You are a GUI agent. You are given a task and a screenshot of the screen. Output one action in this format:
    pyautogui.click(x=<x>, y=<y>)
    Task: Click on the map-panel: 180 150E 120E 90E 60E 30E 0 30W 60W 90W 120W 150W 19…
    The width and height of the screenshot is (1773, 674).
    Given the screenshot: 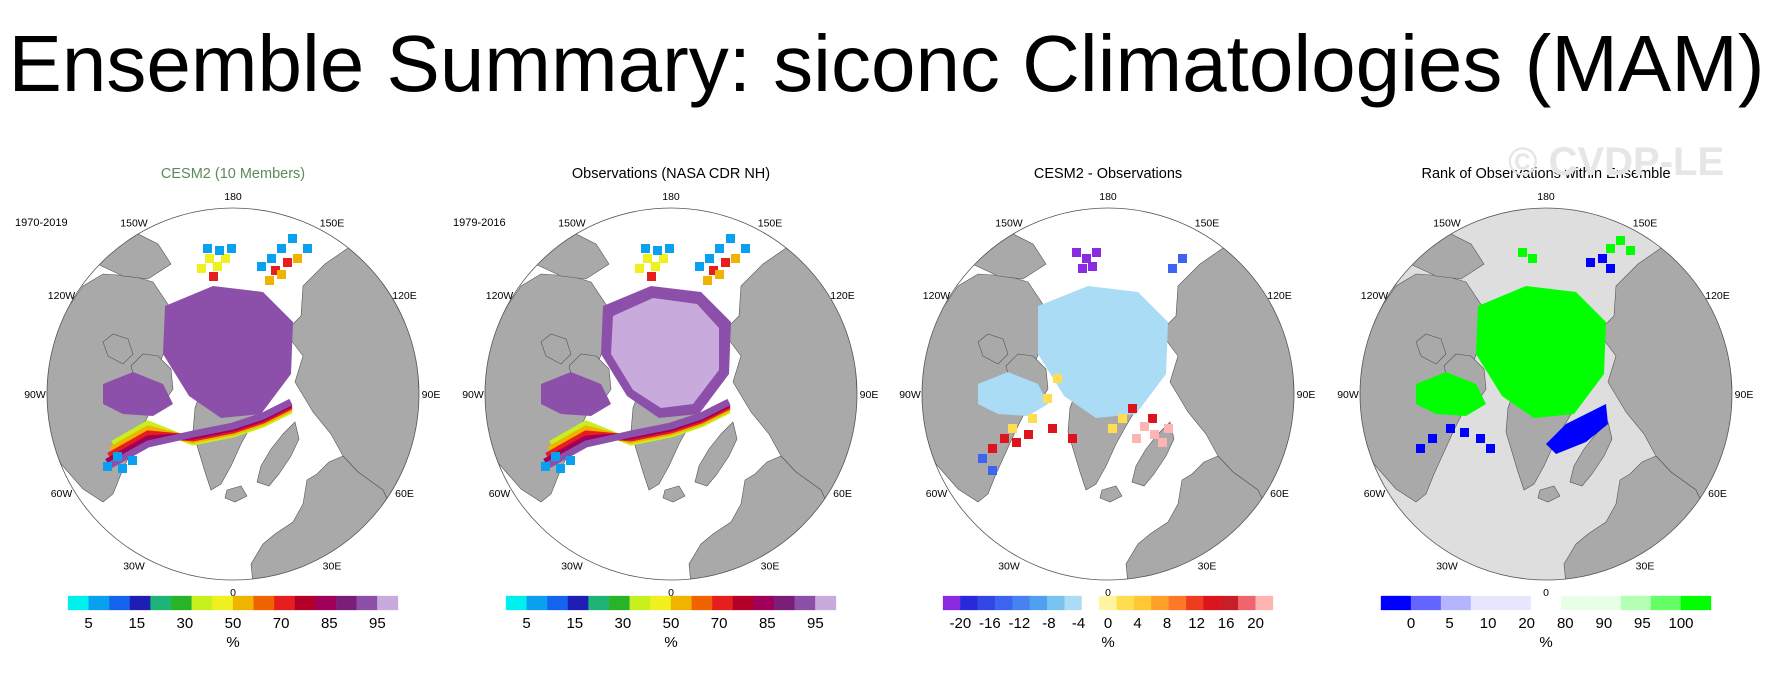 What is the action you would take?
    pyautogui.click(x=665, y=395)
    